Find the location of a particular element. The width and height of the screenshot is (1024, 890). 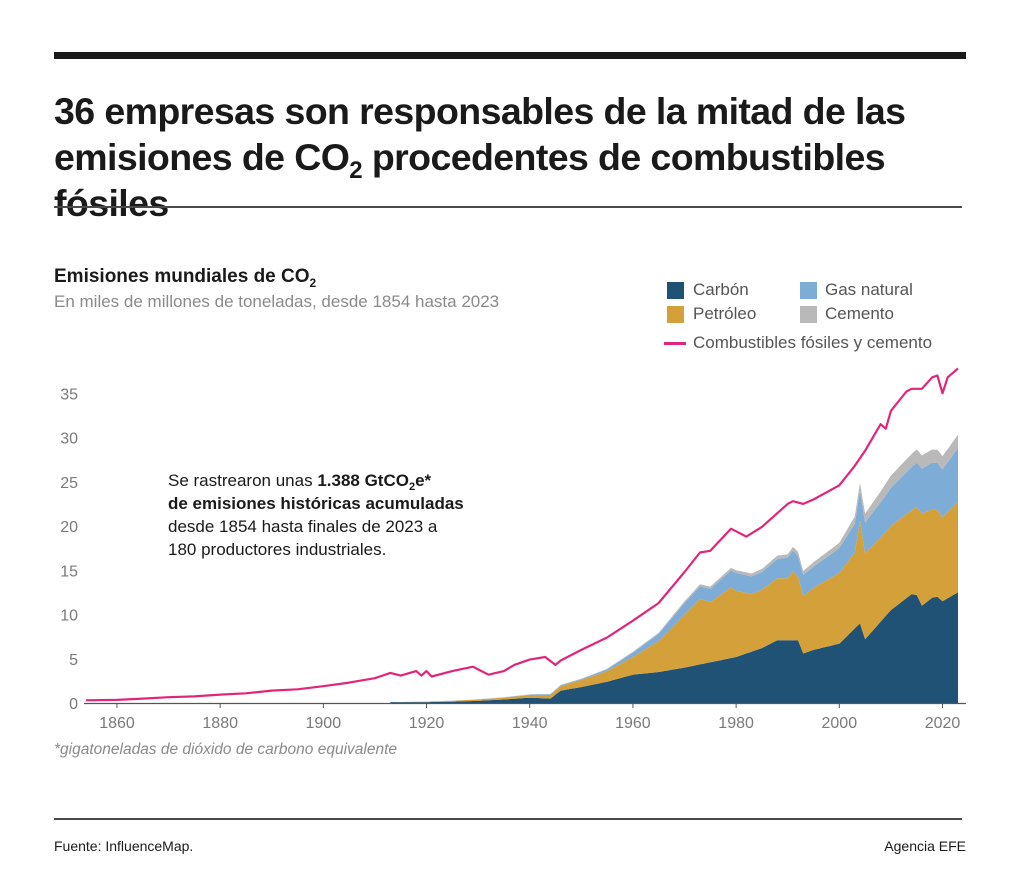

footer-divider is located at coordinates (508, 819).